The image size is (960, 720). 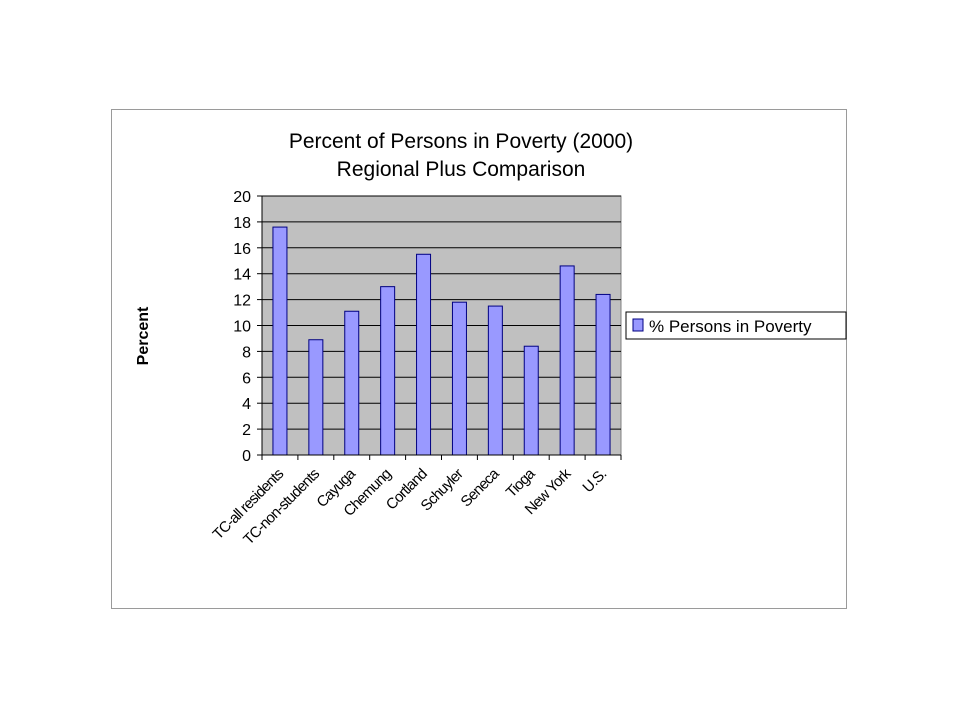 I want to click on y-tick-label: 18, so click(x=242, y=223).